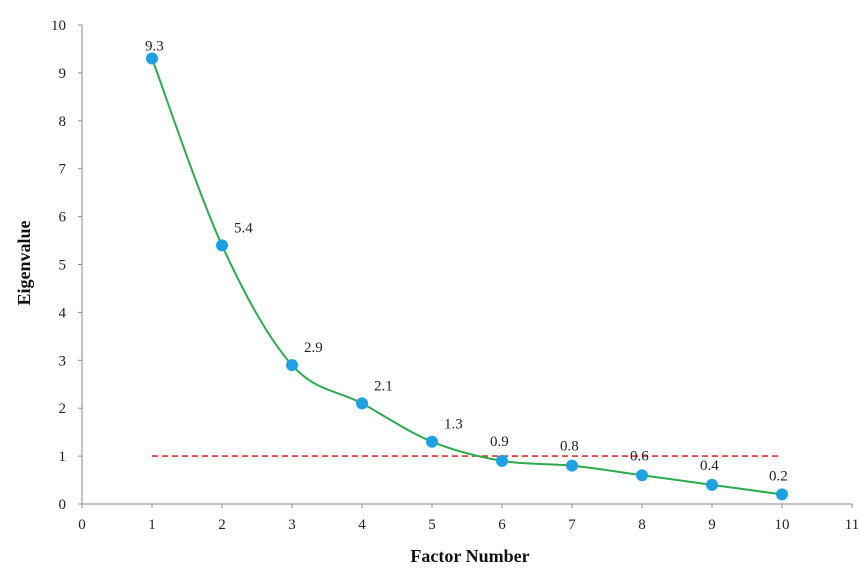 This screenshot has height=569, width=860. I want to click on y-tick-label: 5, so click(63, 266).